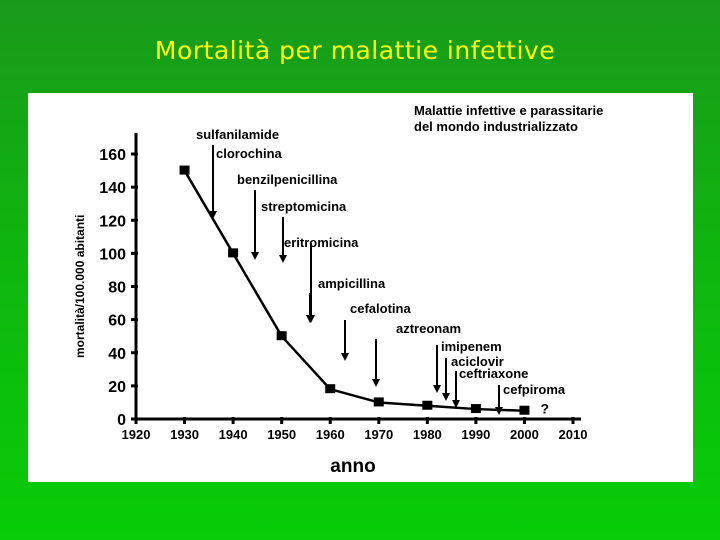 The width and height of the screenshot is (720, 540). What do you see at coordinates (112, 254) in the screenshot?
I see `y-tick-label: 100` at bounding box center [112, 254].